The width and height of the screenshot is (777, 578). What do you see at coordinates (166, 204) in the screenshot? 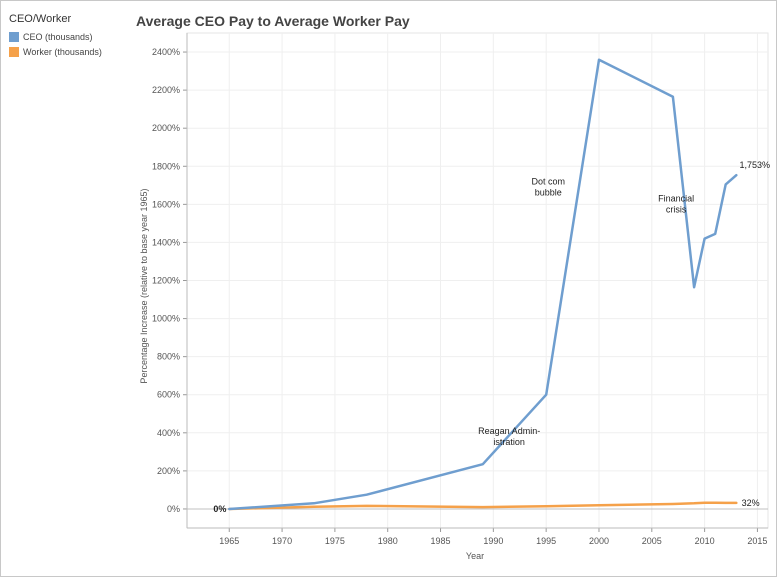
I see `y-tick-label: 1600%` at bounding box center [166, 204].